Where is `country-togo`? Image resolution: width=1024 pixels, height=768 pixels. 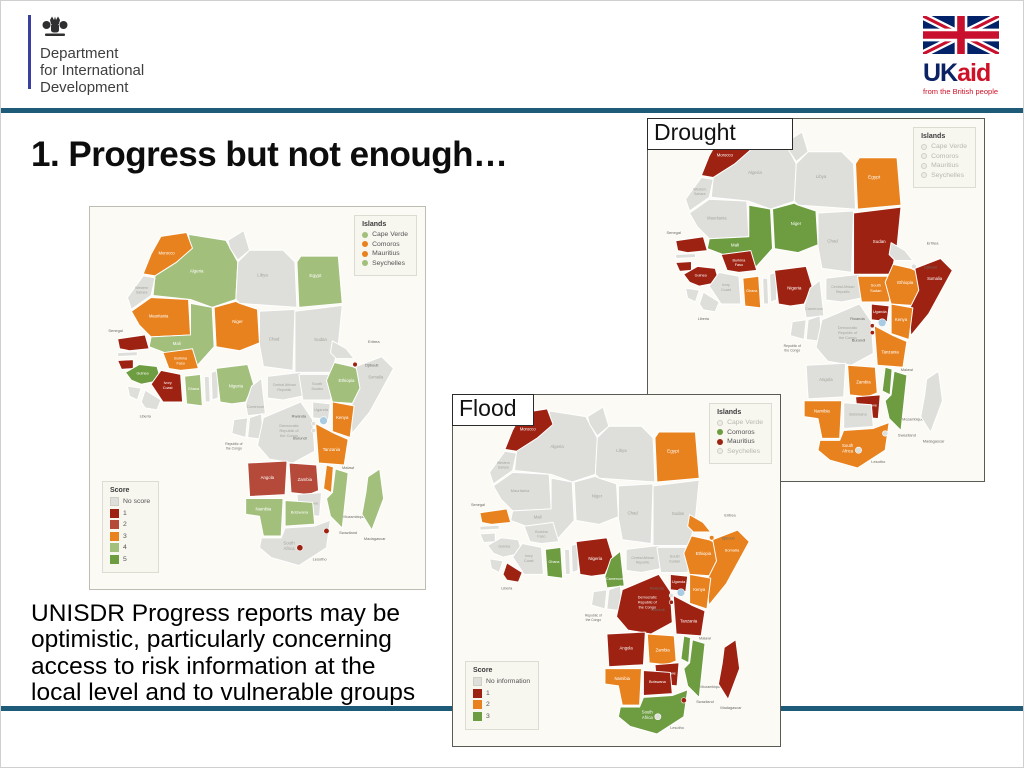
country-togo is located at coordinates (766, 291).